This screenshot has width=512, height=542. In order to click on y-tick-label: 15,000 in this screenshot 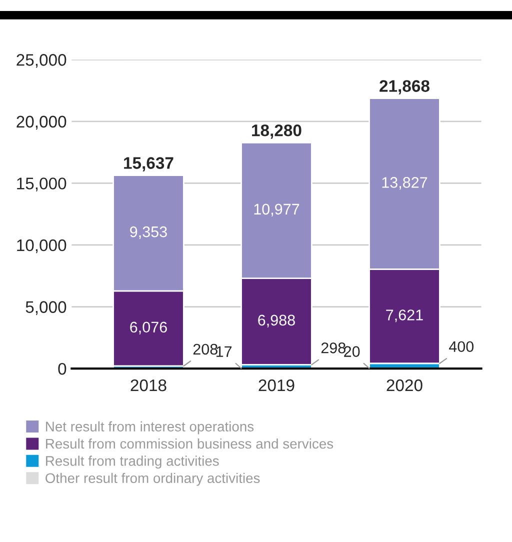, I will do `click(41, 185)`.